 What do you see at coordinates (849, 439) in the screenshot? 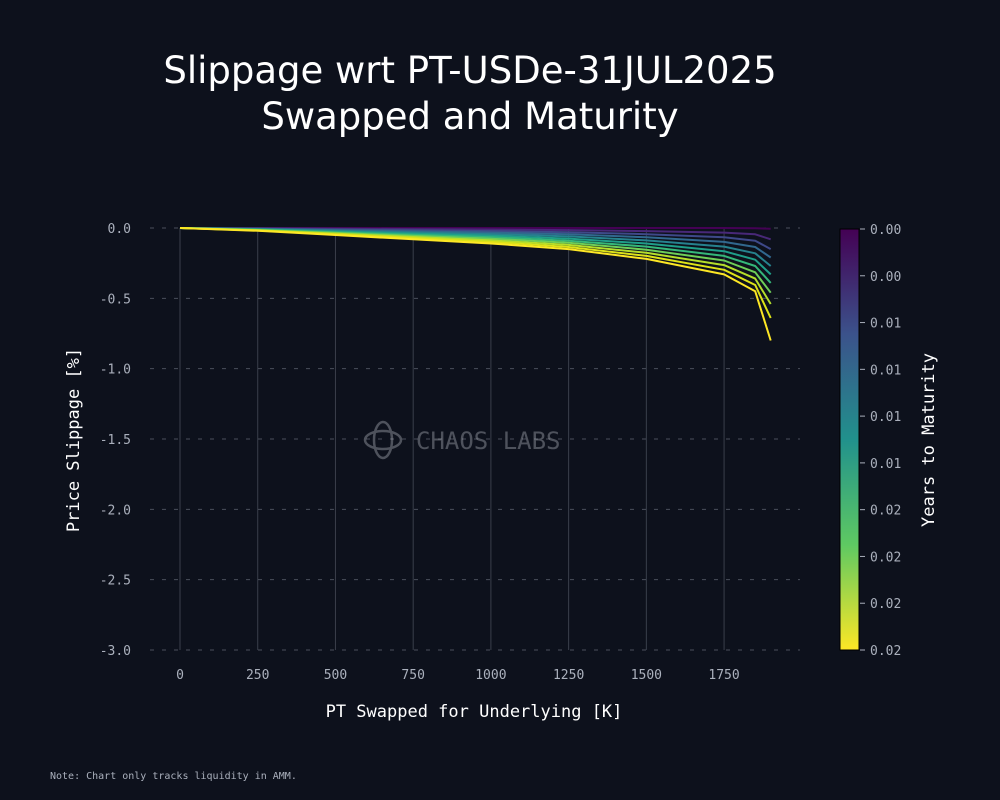
I see `colorbar` at bounding box center [849, 439].